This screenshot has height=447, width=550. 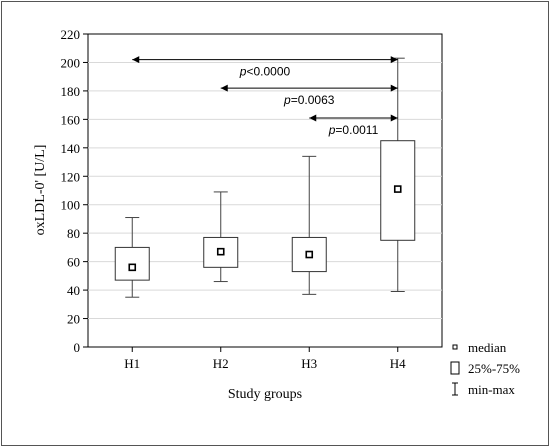 What do you see at coordinates (132, 257) in the screenshot?
I see `box-h1` at bounding box center [132, 257].